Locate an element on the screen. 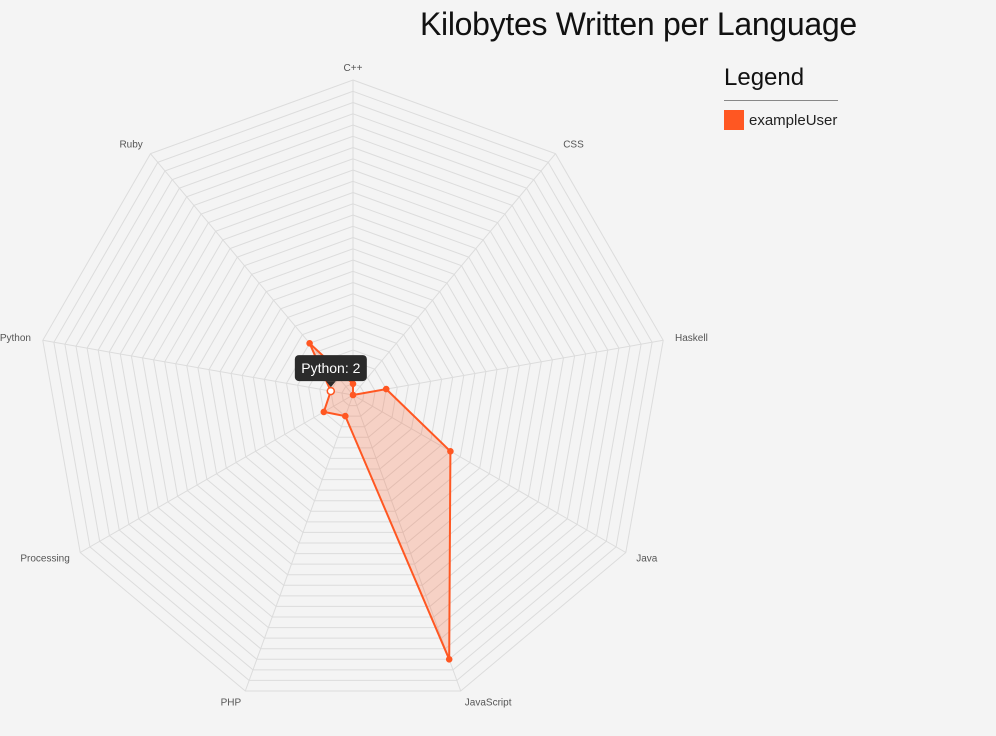 The width and height of the screenshot is (996, 736). axis-label: JavaScript is located at coordinates (488, 702).